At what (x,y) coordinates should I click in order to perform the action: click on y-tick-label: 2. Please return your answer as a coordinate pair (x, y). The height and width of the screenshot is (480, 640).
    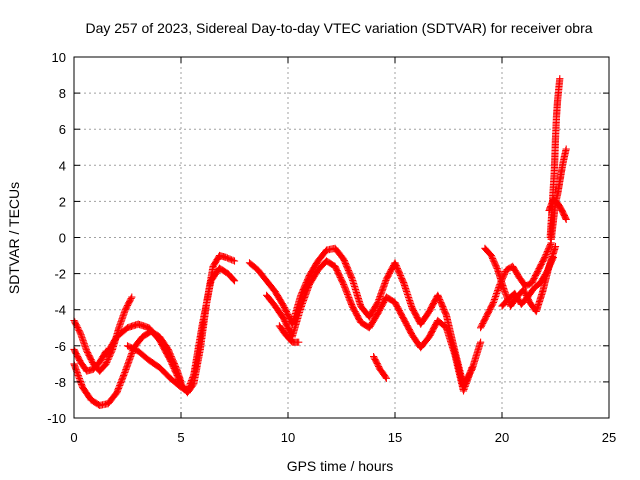
    Looking at the image, I should click on (62, 201).